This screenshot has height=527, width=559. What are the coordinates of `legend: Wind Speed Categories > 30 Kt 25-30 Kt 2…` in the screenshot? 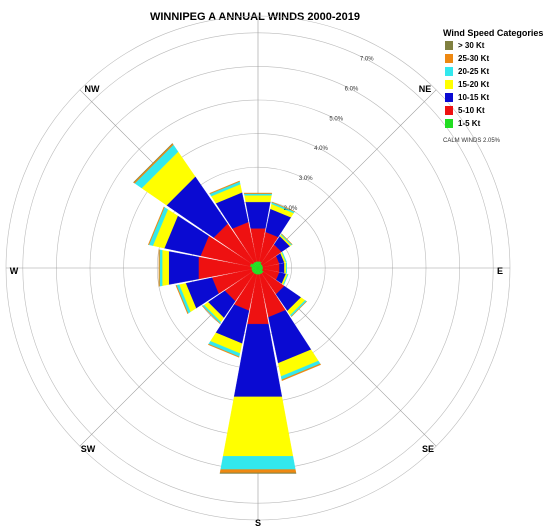 It's located at (501, 86).